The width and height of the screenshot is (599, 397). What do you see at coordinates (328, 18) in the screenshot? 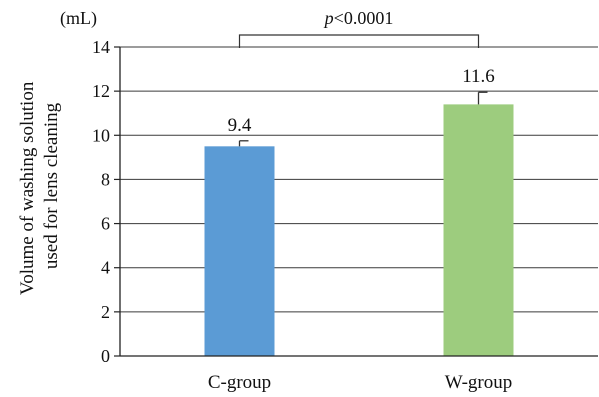
I see `p-symbol: p` at bounding box center [328, 18].